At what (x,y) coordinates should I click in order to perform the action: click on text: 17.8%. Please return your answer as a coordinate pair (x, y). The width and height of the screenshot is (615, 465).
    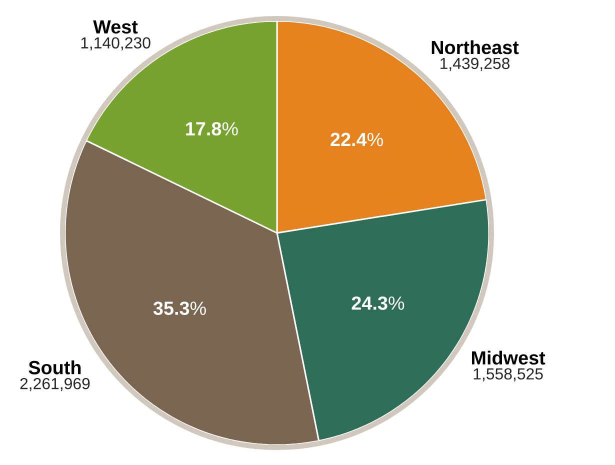
    Looking at the image, I should click on (212, 129).